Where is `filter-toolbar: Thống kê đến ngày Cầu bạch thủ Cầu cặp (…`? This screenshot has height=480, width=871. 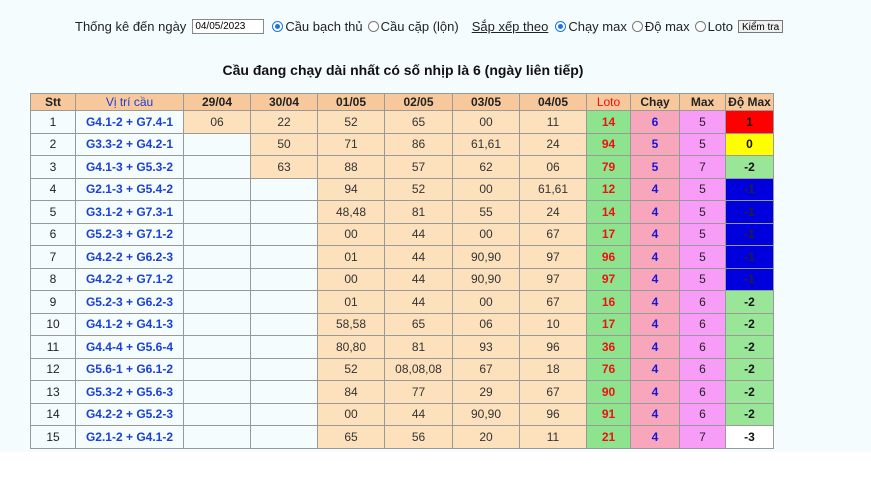
filter-toolbar: Thống kê đến ngày Cầu bạch thủ Cầu cặp (… is located at coordinates (429, 26).